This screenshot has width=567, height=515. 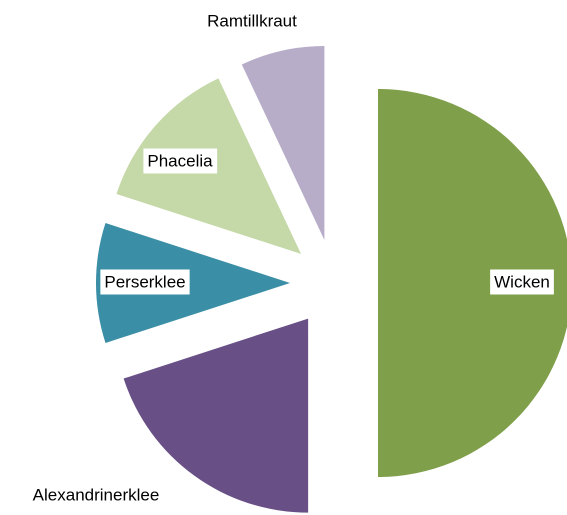 I want to click on slice-label: Alexandrinerklee, so click(x=96, y=494).